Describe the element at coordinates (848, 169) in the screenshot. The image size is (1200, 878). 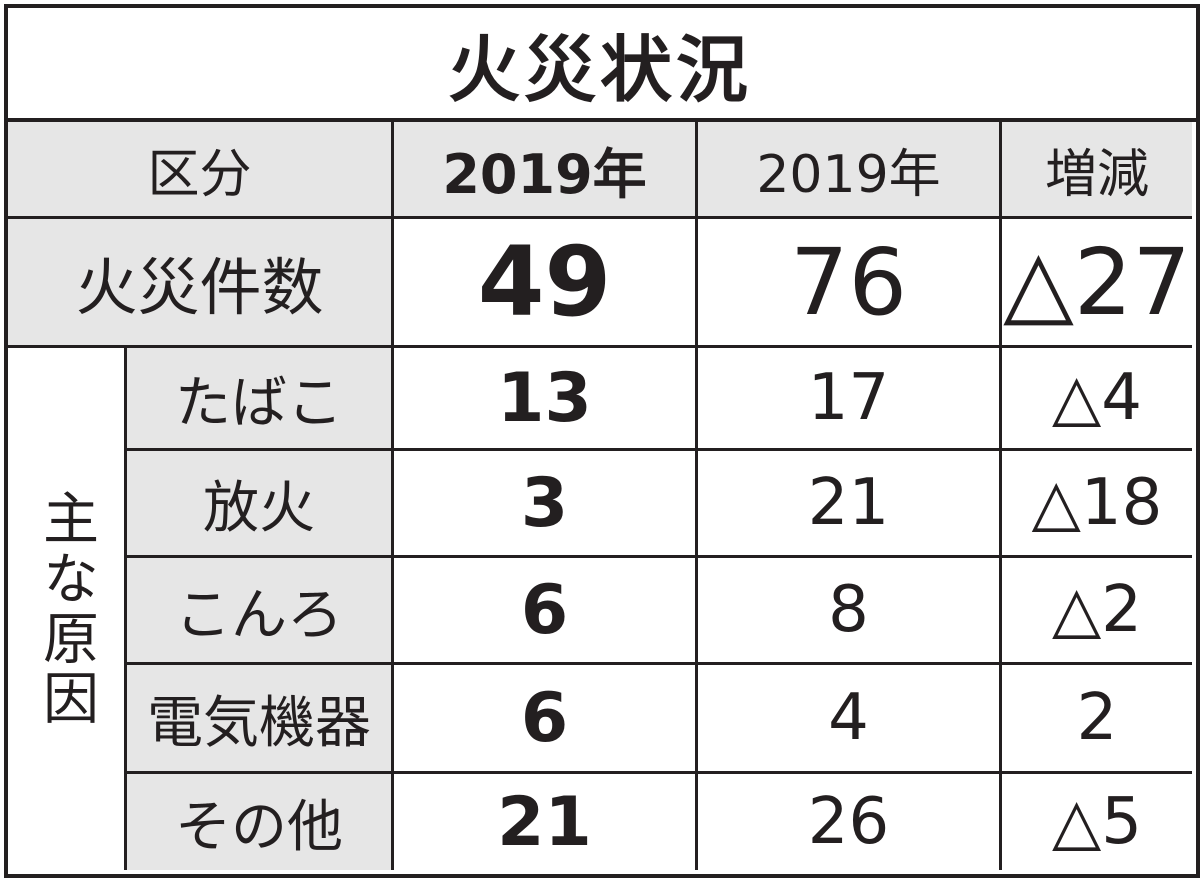
I see `header-year-previous: 2019年` at that location.